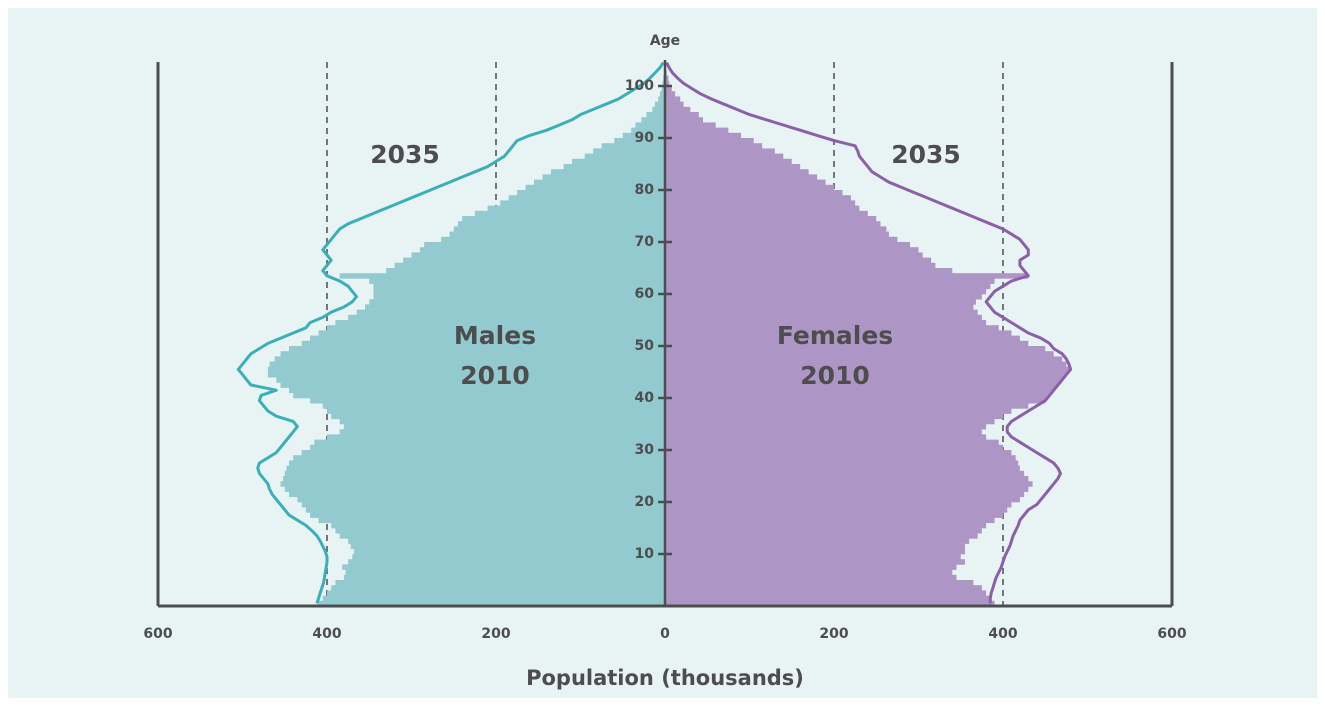 This screenshot has height=706, width=1325. Describe the element at coordinates (1002, 634) in the screenshot. I see `x-tick-label: 400` at that location.